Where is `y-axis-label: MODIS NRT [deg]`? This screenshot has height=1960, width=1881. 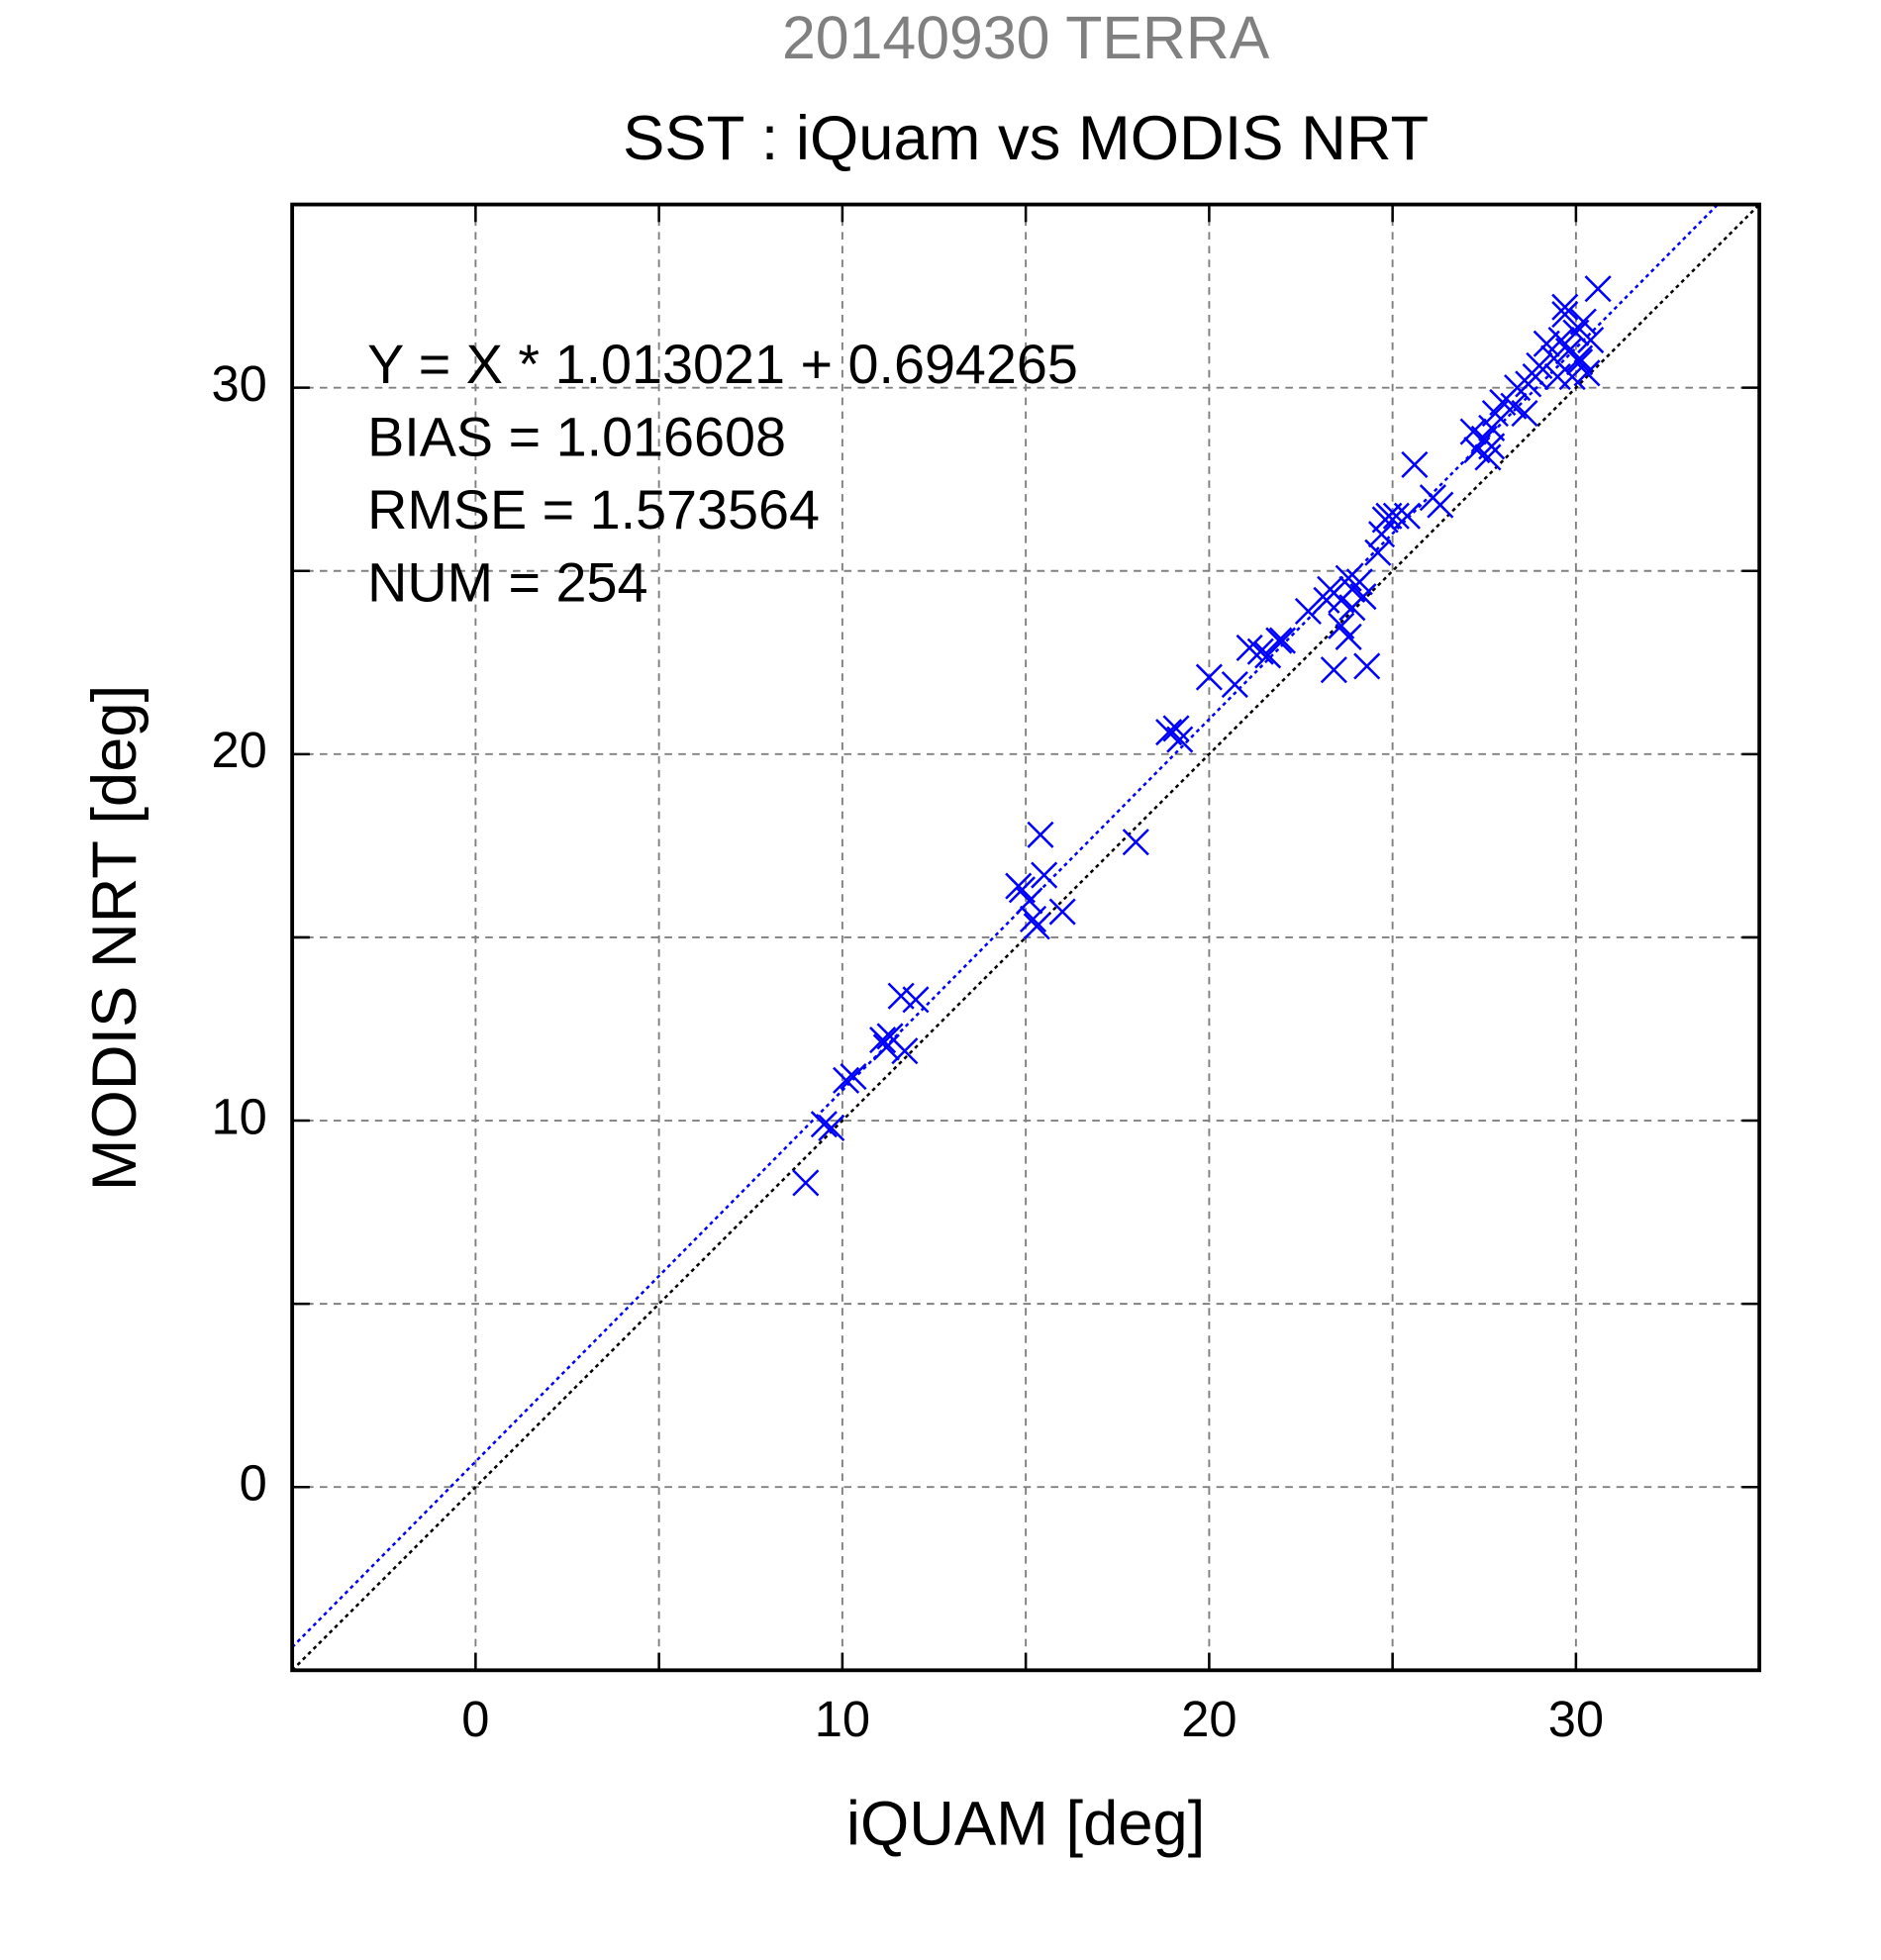 y-axis-label: MODIS NRT [deg] is located at coordinates (114, 938).